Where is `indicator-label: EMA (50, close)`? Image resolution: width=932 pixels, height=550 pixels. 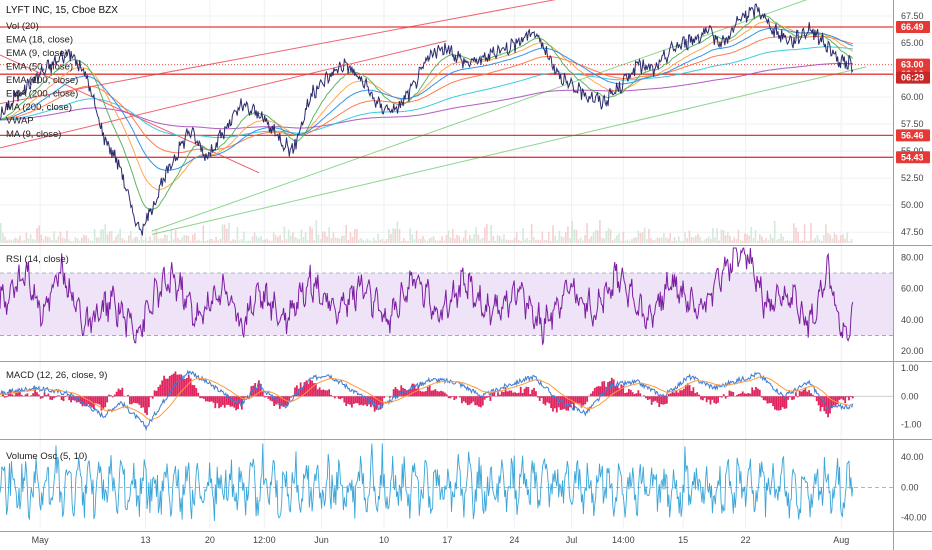
indicator-label: EMA (50, close) is located at coordinates (39, 67).